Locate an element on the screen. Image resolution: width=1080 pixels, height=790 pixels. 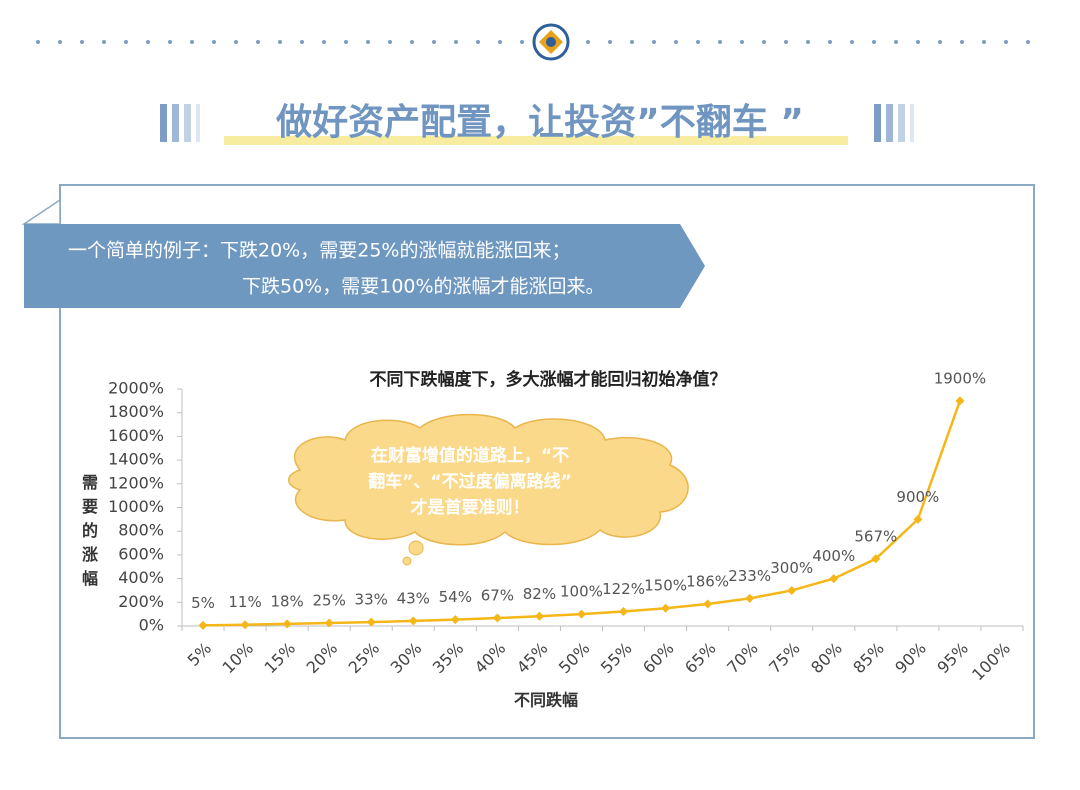
banner is located at coordinates (364, 266).